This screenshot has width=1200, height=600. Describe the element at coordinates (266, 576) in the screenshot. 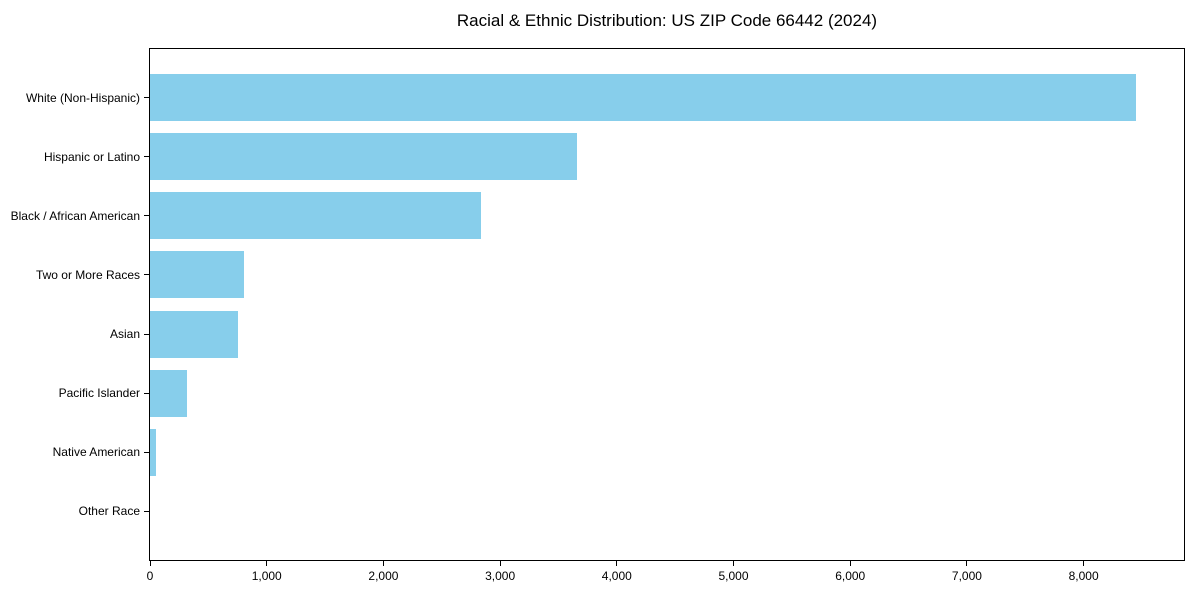

I see `x-tick-label: 1,000` at that location.